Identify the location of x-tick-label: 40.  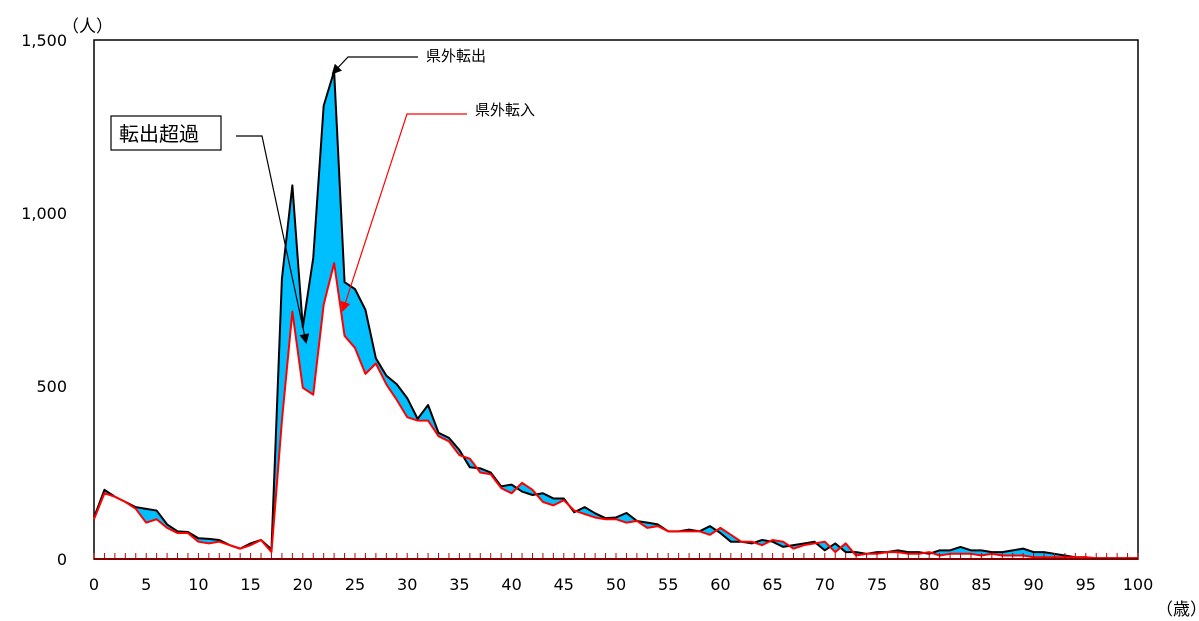
(511, 584).